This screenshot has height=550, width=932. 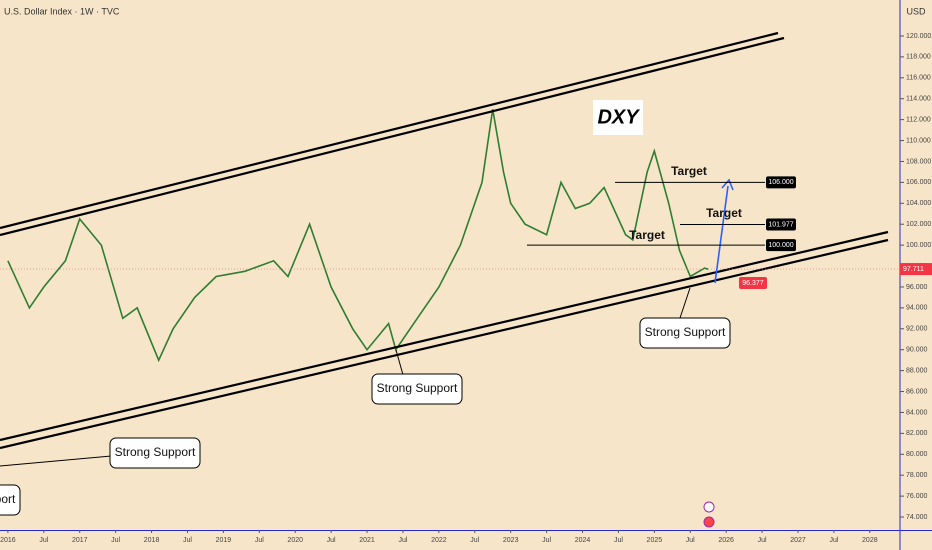 What do you see at coordinates (918, 140) in the screenshot?
I see `y-tick-label: 110.000` at bounding box center [918, 140].